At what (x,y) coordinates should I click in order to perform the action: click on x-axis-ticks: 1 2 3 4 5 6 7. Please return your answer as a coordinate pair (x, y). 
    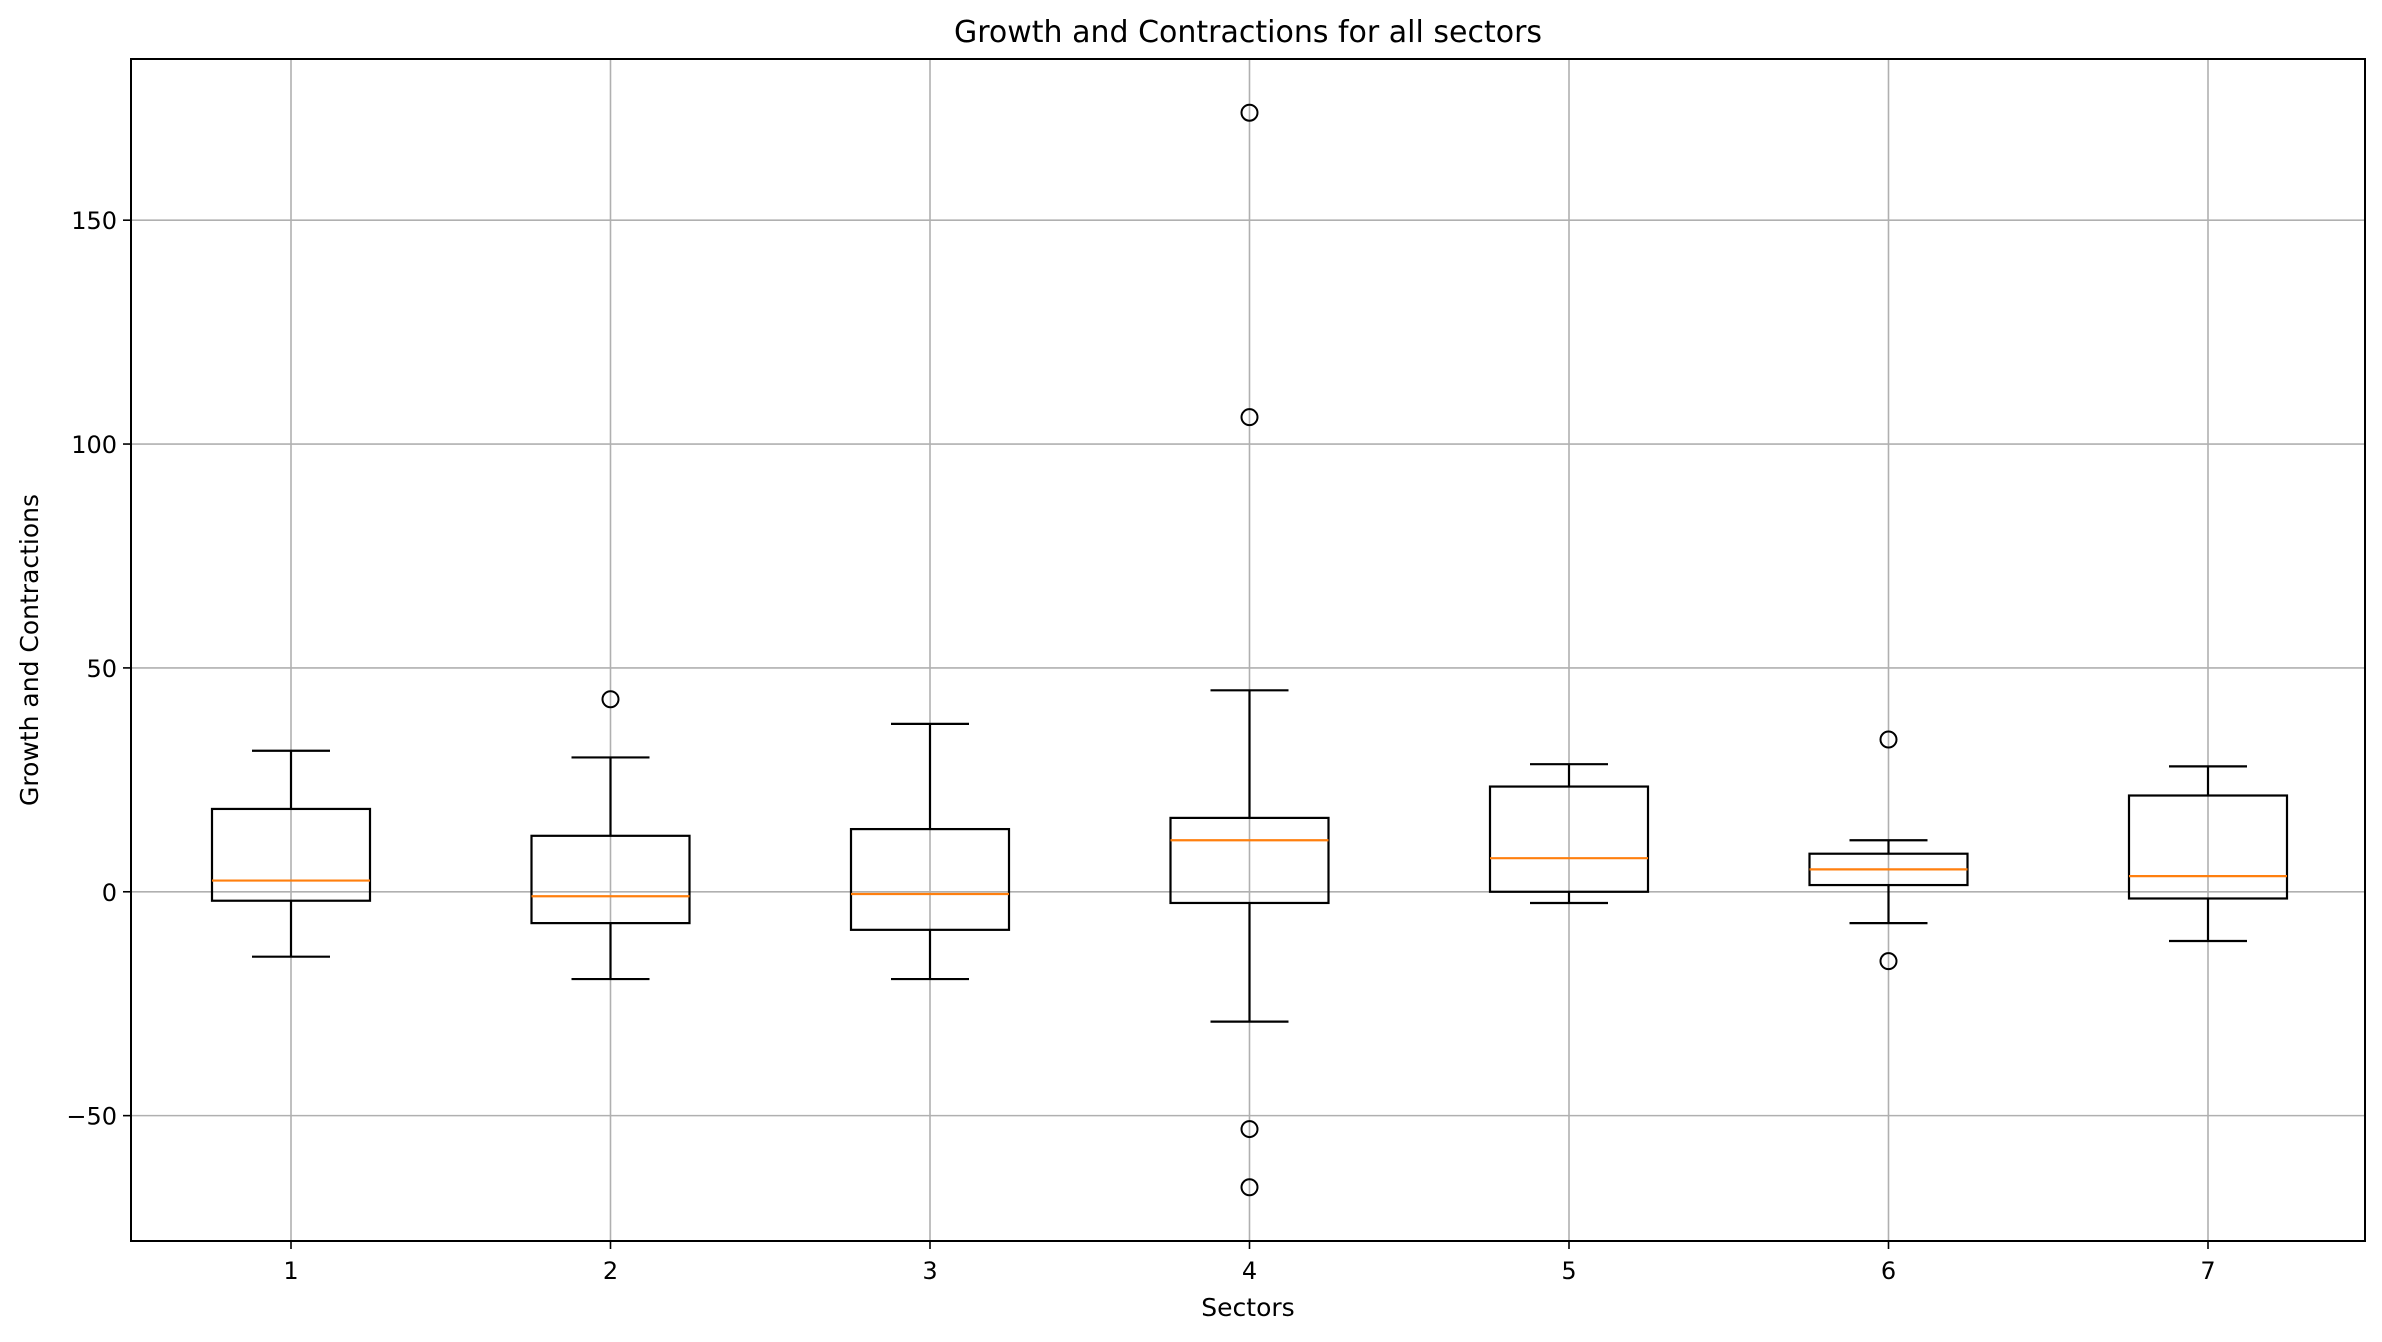
    Looking at the image, I should click on (1249, 1263).